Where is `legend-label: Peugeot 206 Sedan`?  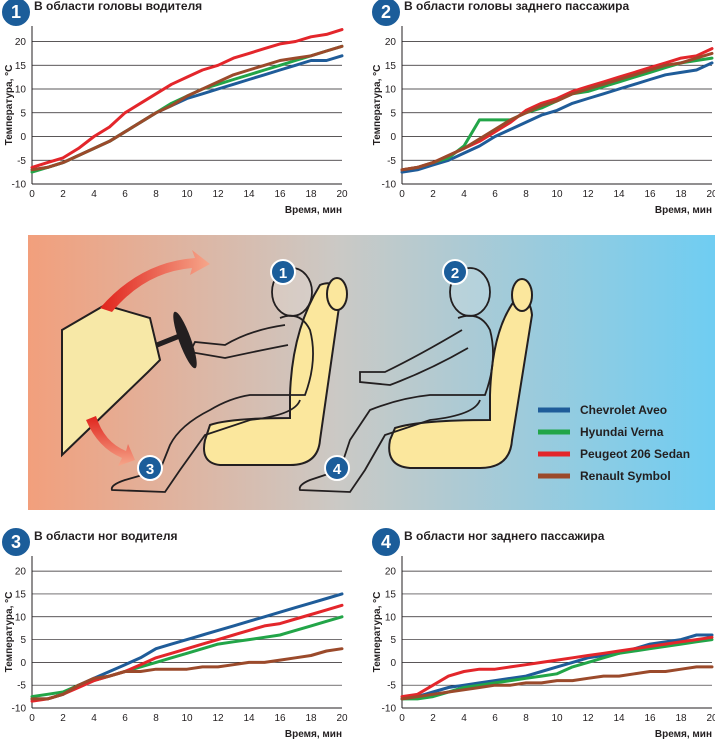 legend-label: Peugeot 206 Sedan is located at coordinates (635, 454).